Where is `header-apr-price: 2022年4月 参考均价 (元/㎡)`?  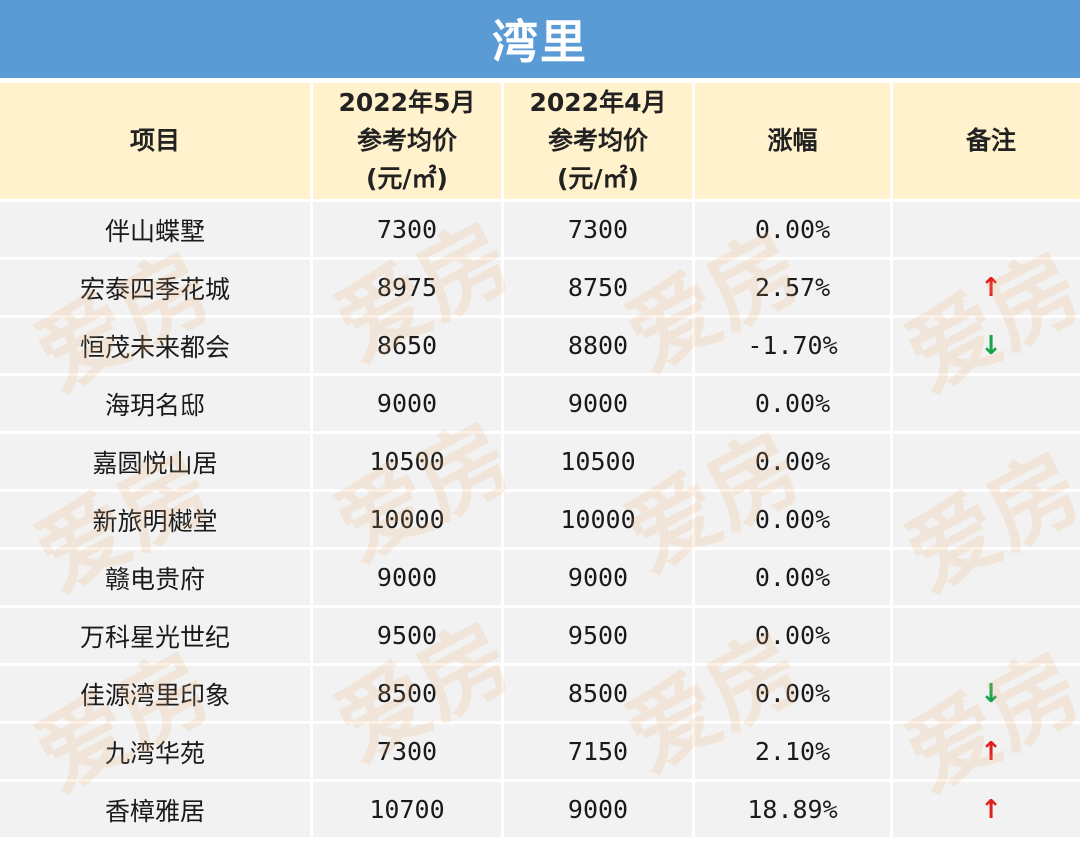 header-apr-price: 2022年4月 参考均价 (元/㎡) is located at coordinates (598, 141).